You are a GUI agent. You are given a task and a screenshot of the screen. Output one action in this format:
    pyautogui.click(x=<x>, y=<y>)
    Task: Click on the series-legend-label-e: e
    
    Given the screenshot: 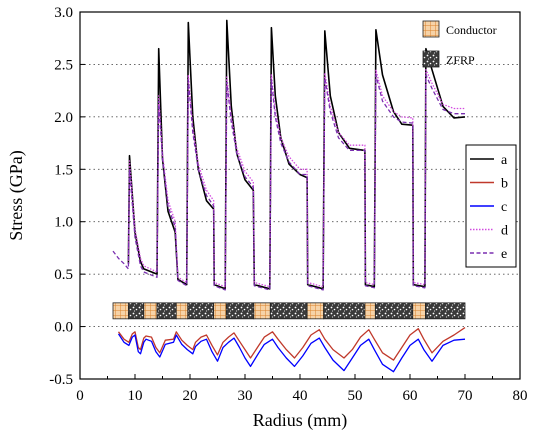 What is the action you would take?
    pyautogui.click(x=504, y=254)
    